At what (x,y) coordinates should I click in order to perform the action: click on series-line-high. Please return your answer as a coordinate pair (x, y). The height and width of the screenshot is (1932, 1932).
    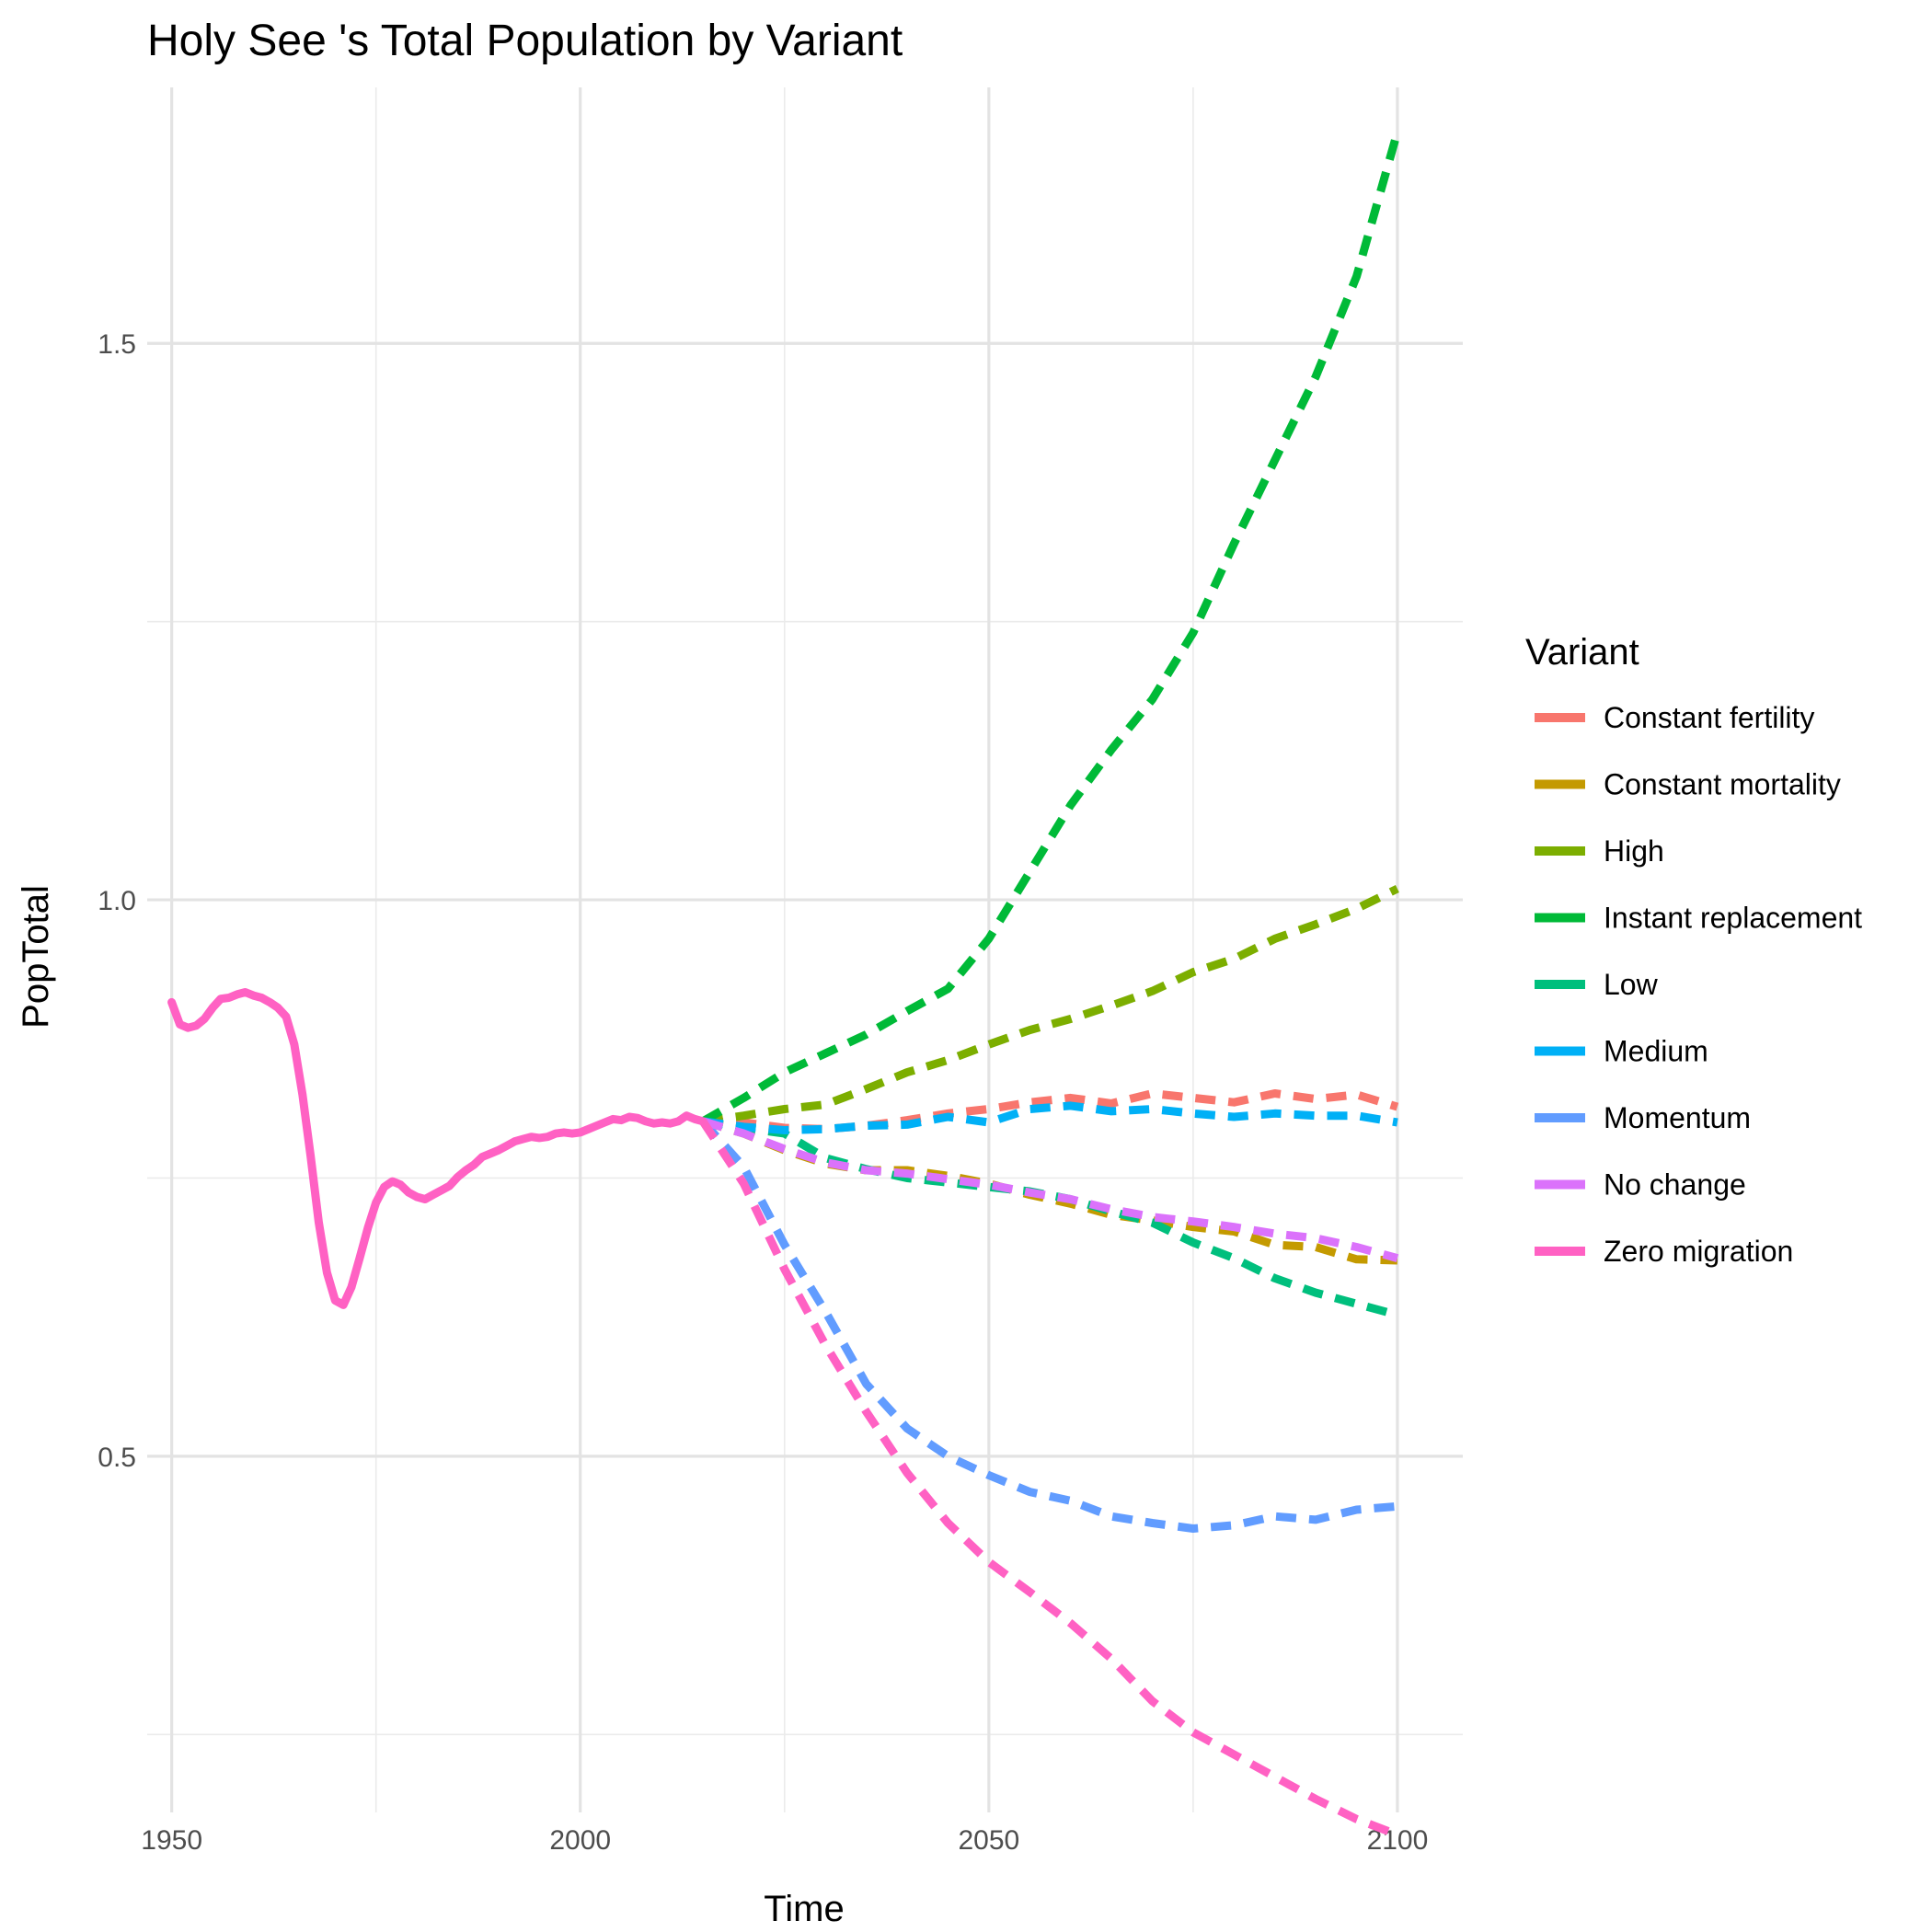
    Looking at the image, I should click on (1050, 1005).